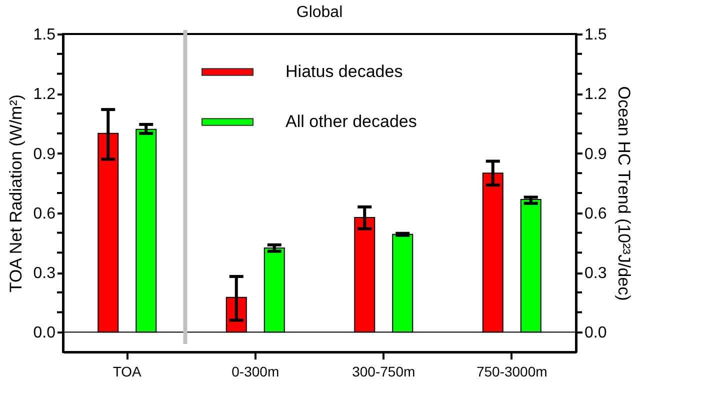 The image size is (701, 418). Describe the element at coordinates (351, 121) in the screenshot. I see `legend-label: All other decades` at that location.